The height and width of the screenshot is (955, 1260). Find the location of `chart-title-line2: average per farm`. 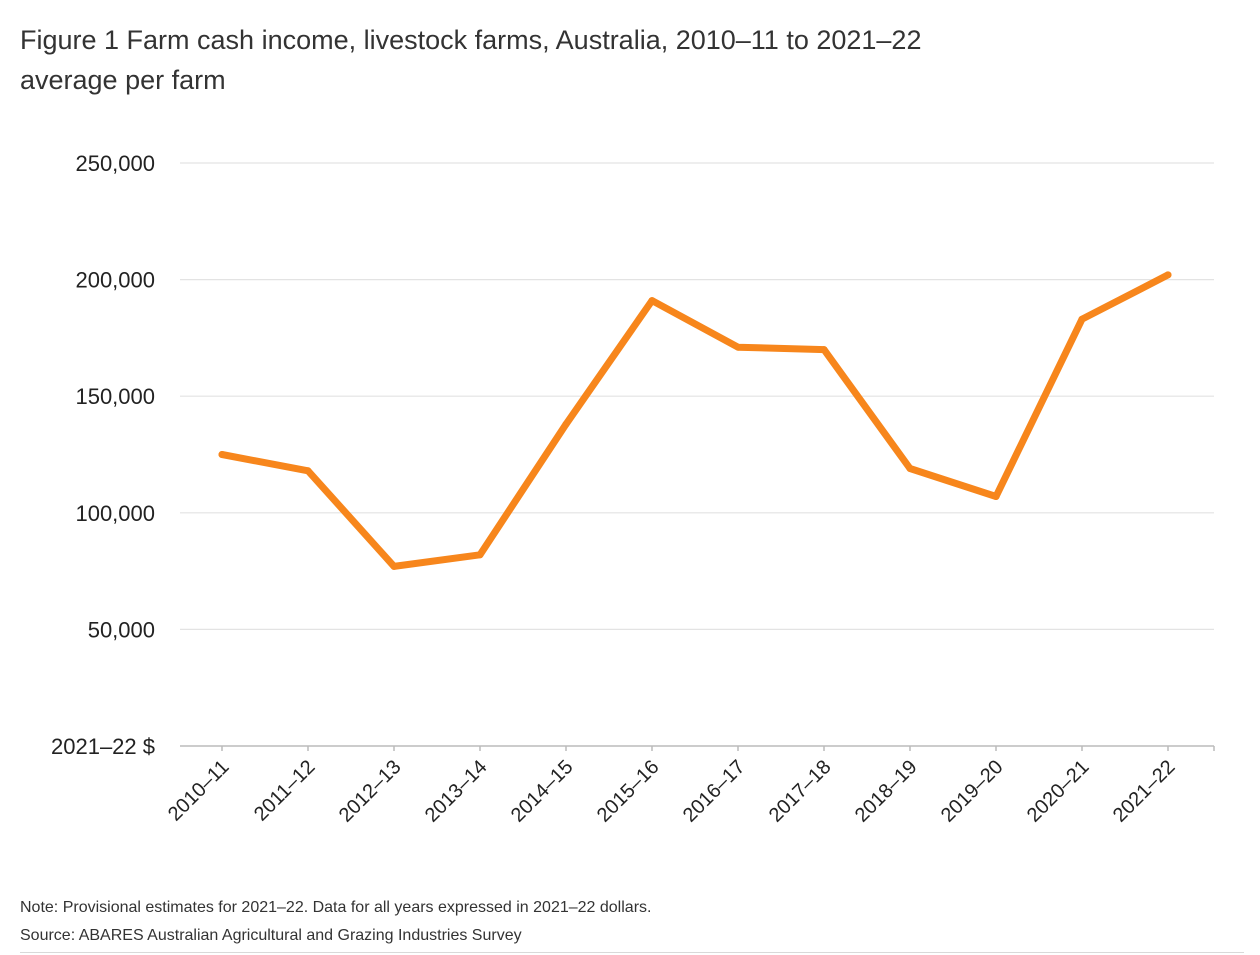

chart-title-line2: average per farm is located at coordinates (123, 80).